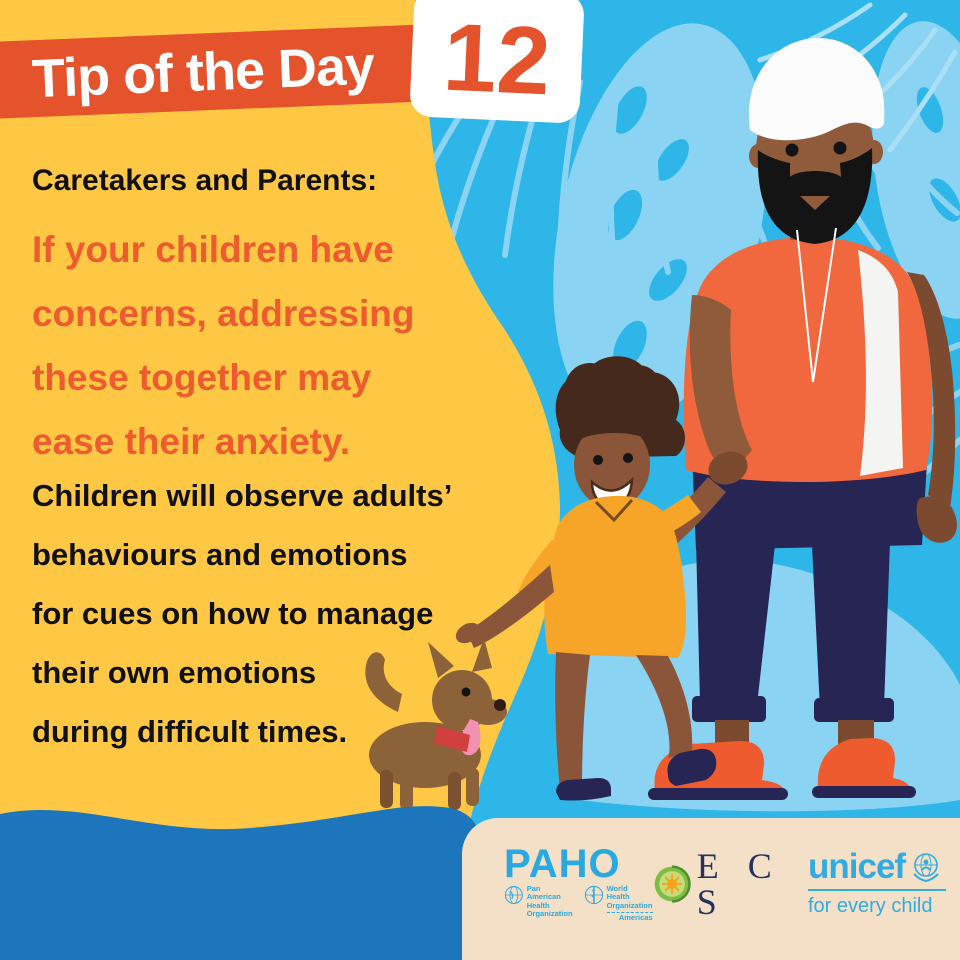 Image resolution: width=960 pixels, height=960 pixels. Describe the element at coordinates (593, 894) in the screenshot. I see `who-emblem-icon` at that location.